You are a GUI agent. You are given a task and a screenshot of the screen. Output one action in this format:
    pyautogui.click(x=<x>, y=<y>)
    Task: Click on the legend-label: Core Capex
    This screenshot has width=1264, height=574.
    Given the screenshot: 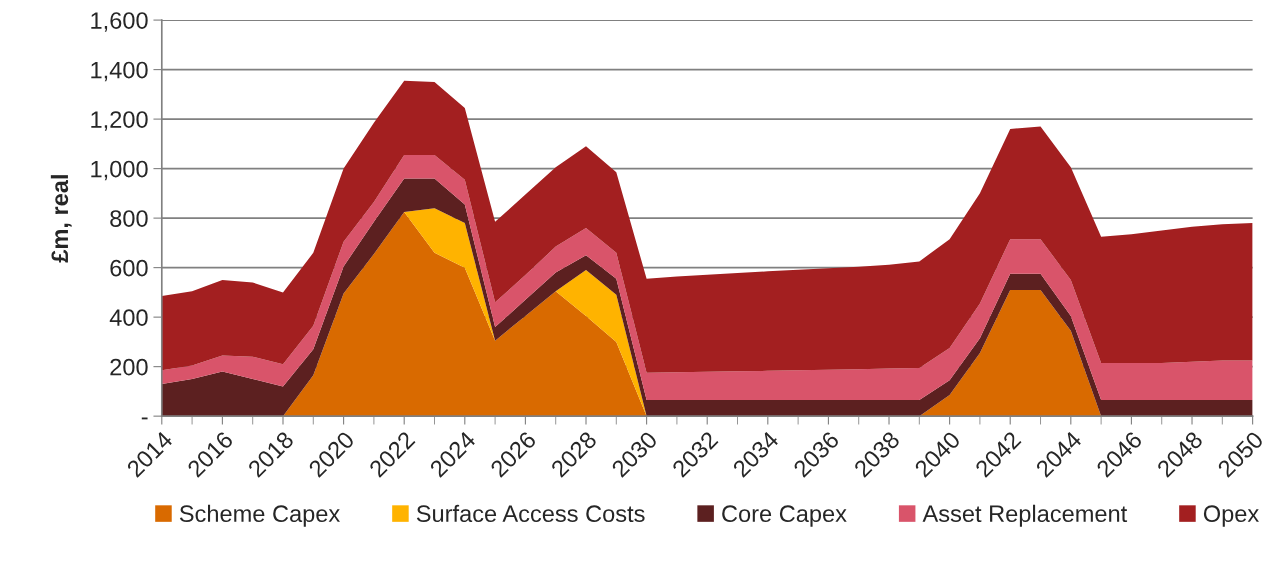 What is the action you would take?
    pyautogui.click(x=784, y=516)
    